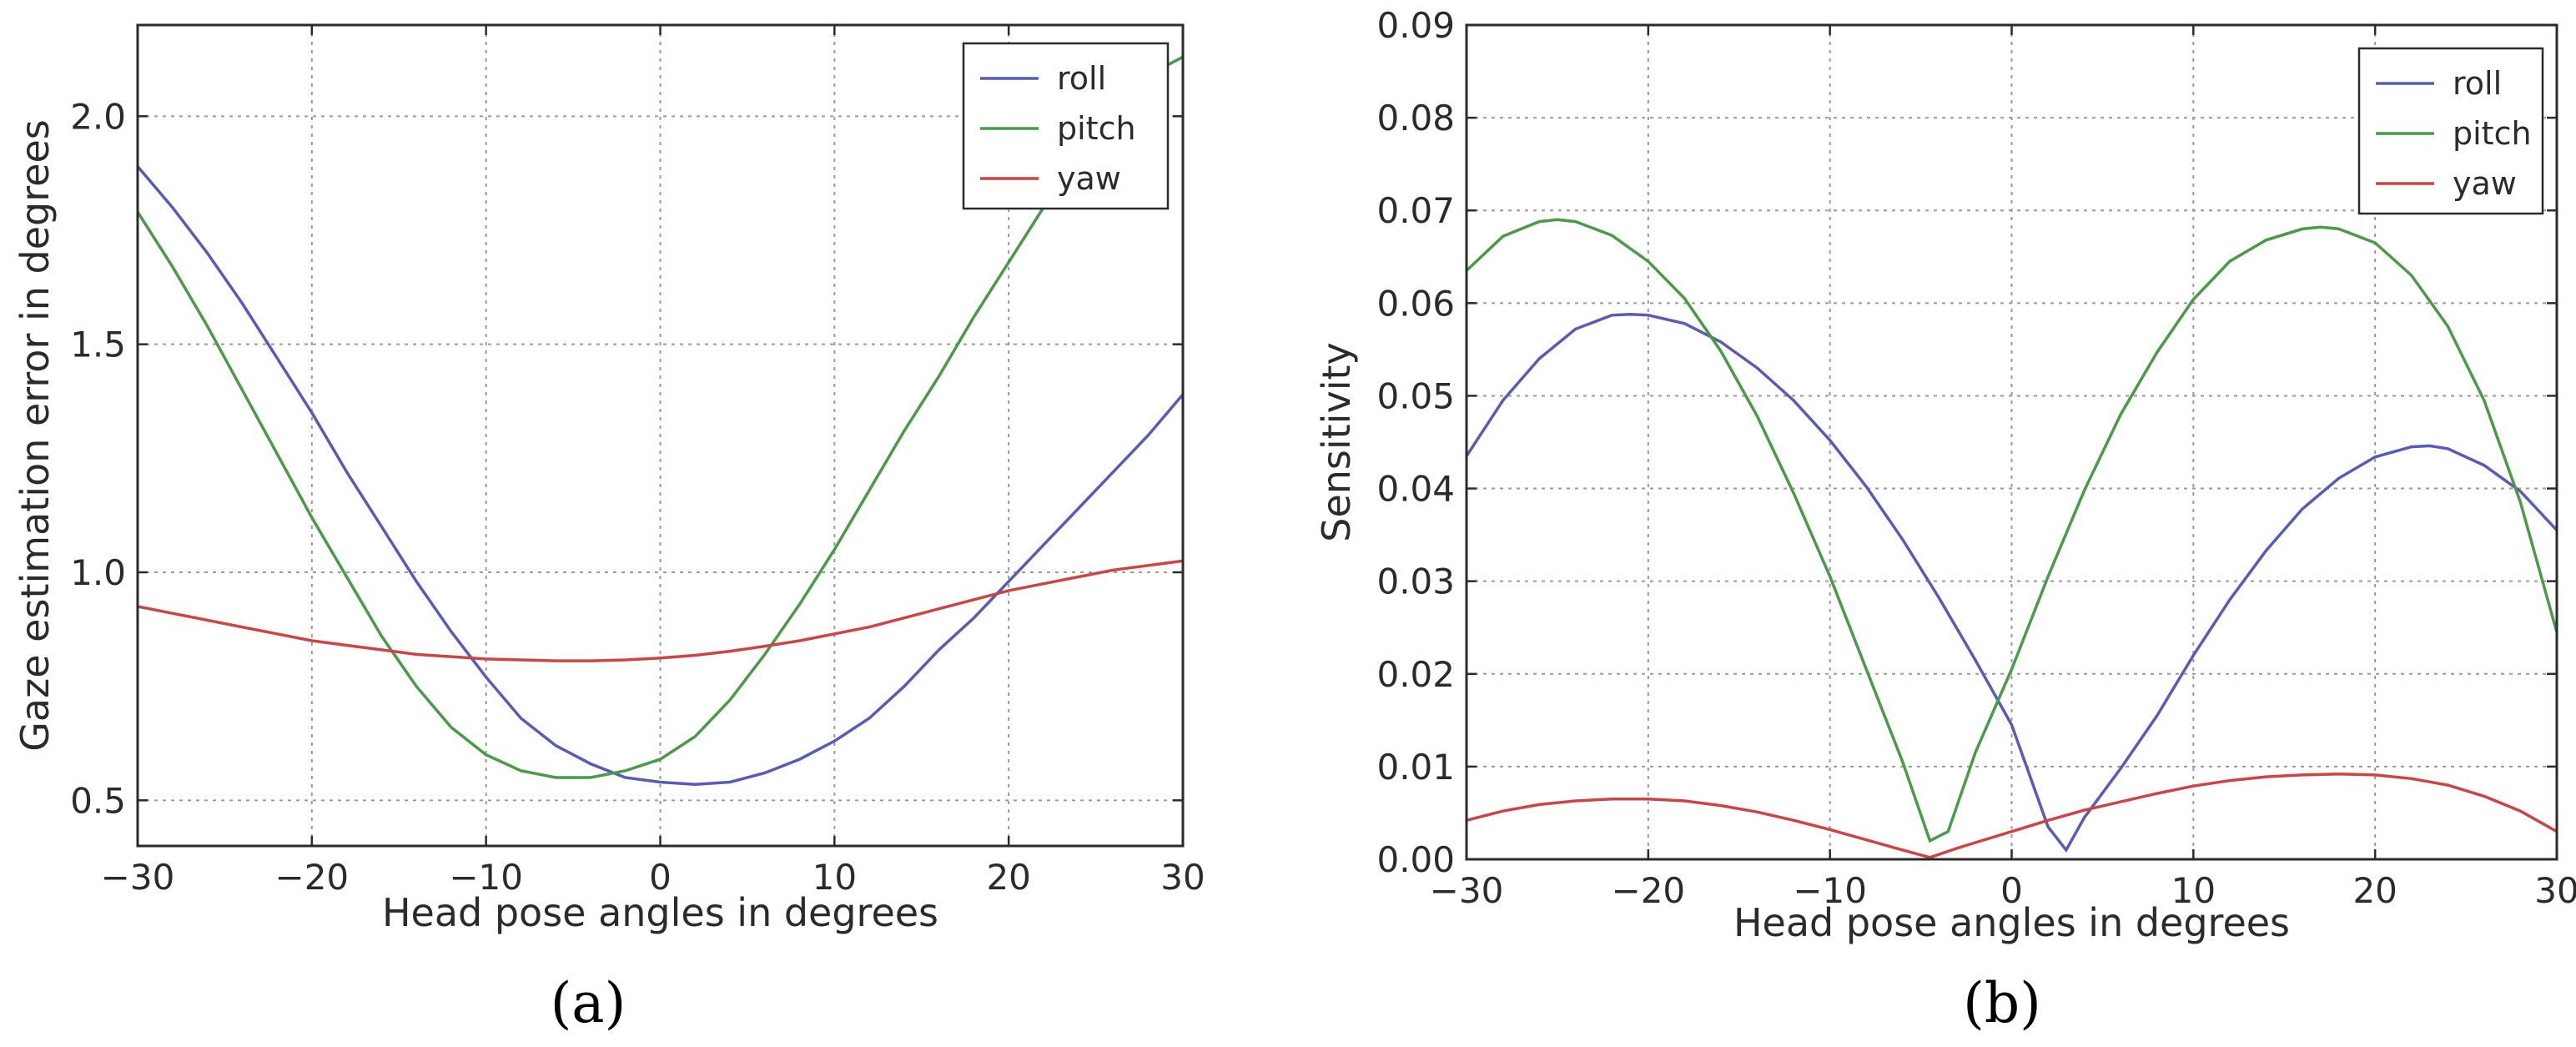 Image resolution: width=2576 pixels, height=1047 pixels. Describe the element at coordinates (1415, 674) in the screenshot. I see `y-tick-label: 0.02` at that location.